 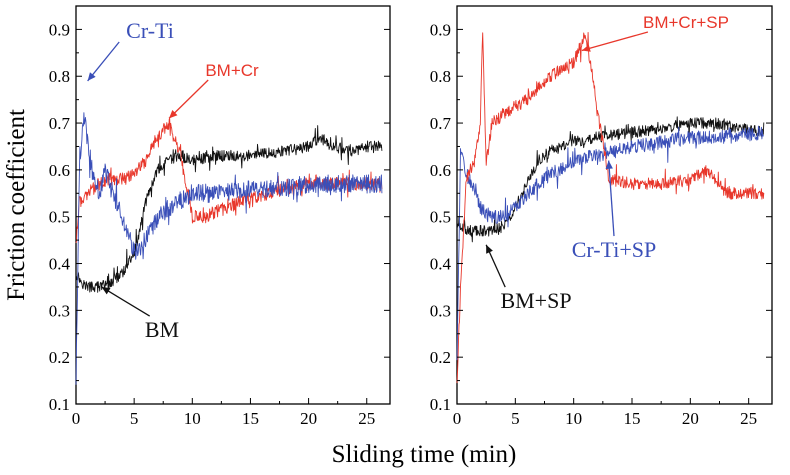 What do you see at coordinates (59, 310) in the screenshot?
I see `left-y-tick-label: 0.3` at bounding box center [59, 310].